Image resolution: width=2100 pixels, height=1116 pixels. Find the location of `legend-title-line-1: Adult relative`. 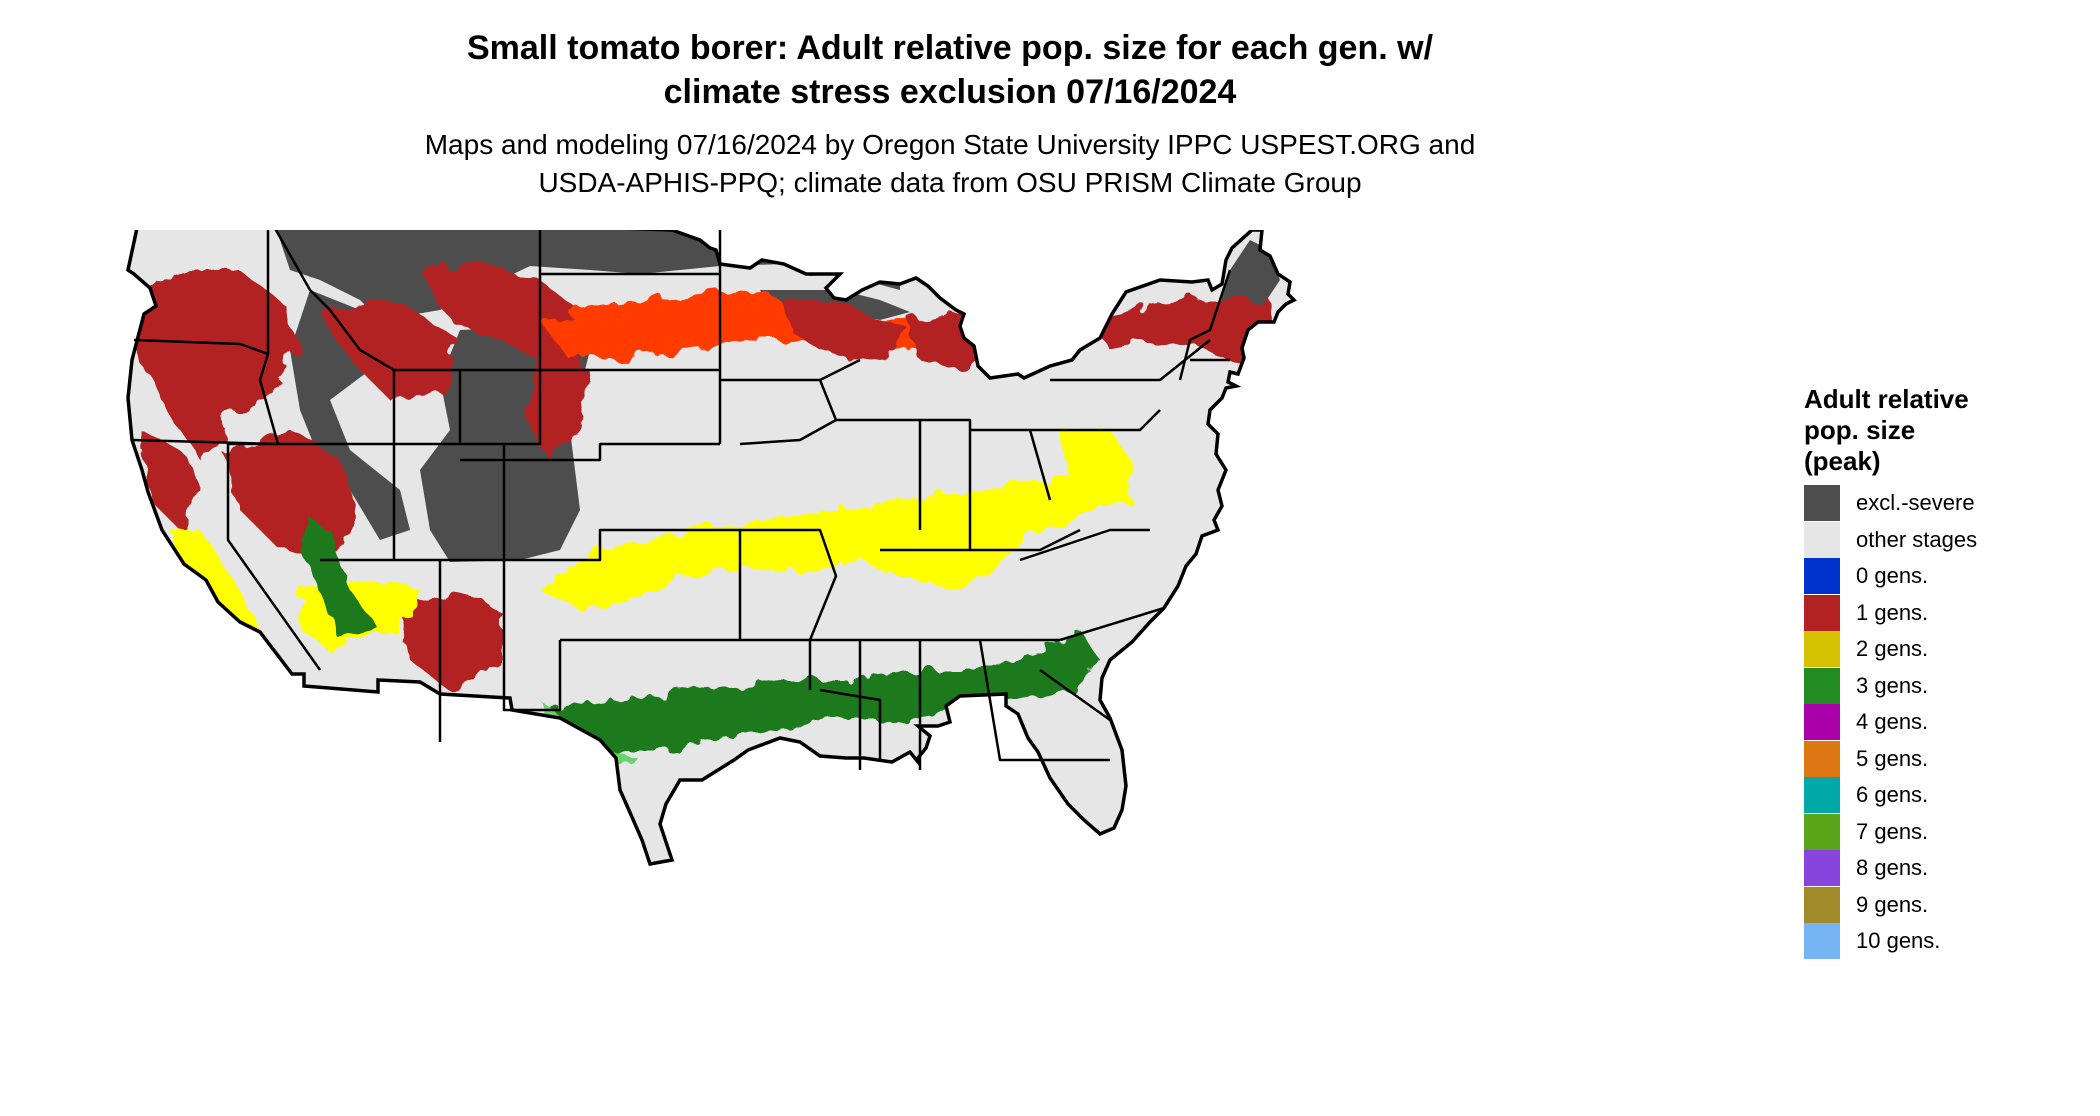

legend-title-line-1: Adult relative is located at coordinates (1886, 399).